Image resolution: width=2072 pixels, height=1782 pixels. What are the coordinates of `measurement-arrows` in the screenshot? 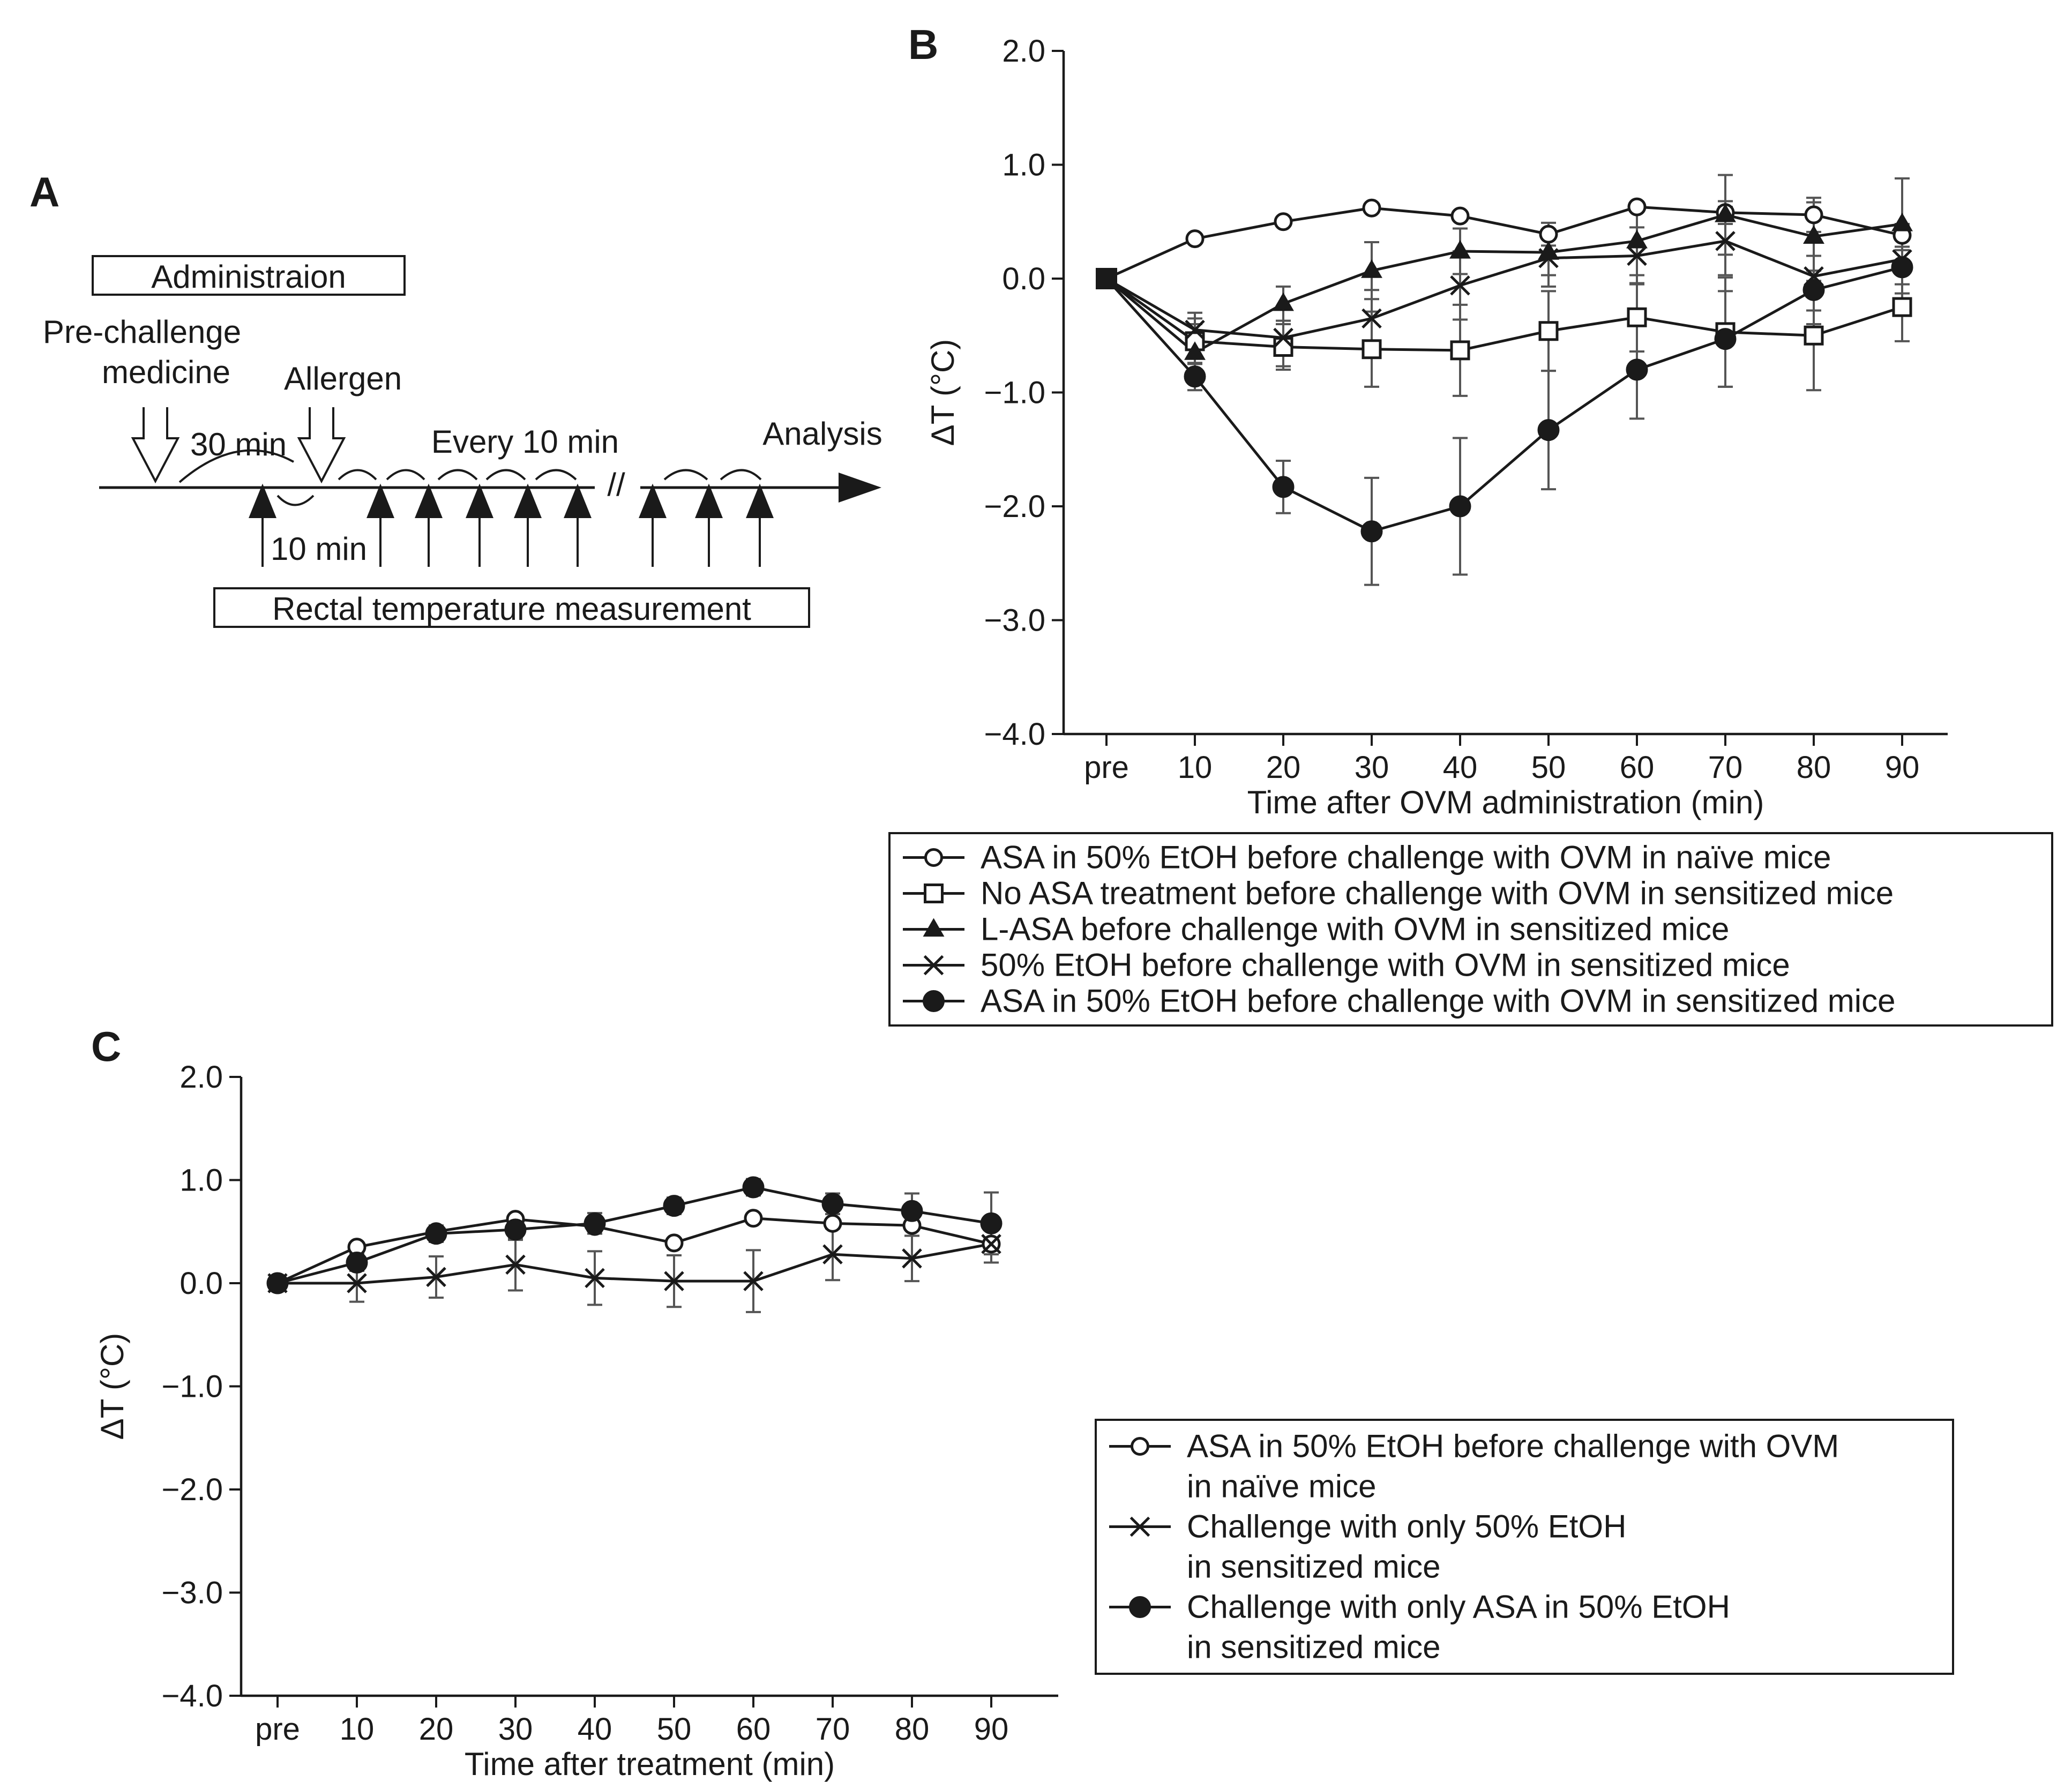 It's located at (511, 525).